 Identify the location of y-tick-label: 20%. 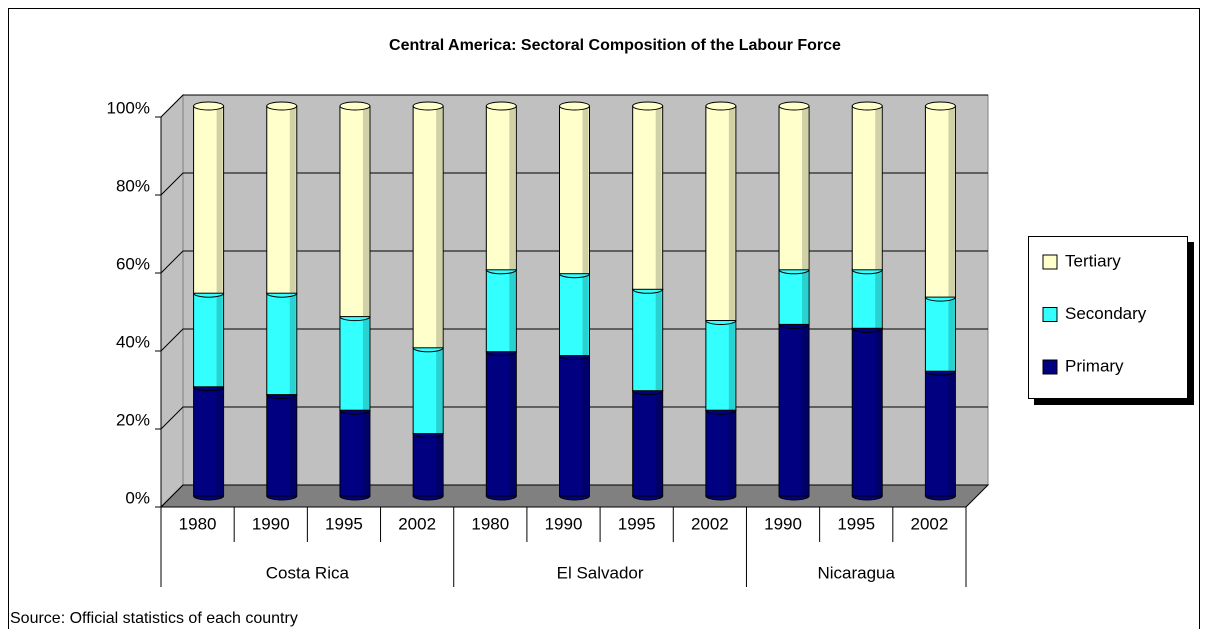
(133, 419).